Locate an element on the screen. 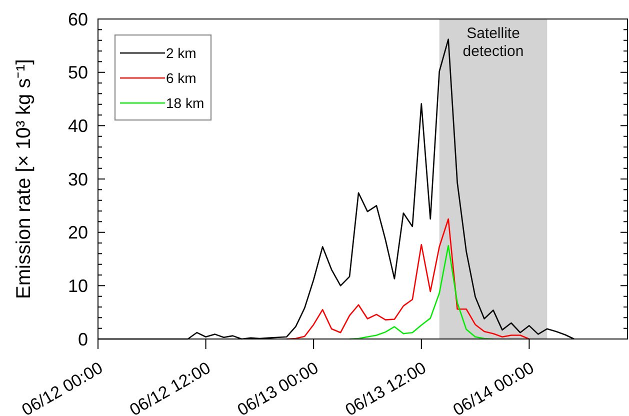 The width and height of the screenshot is (629, 416). y-tick-label: 10 is located at coordinates (78, 286).